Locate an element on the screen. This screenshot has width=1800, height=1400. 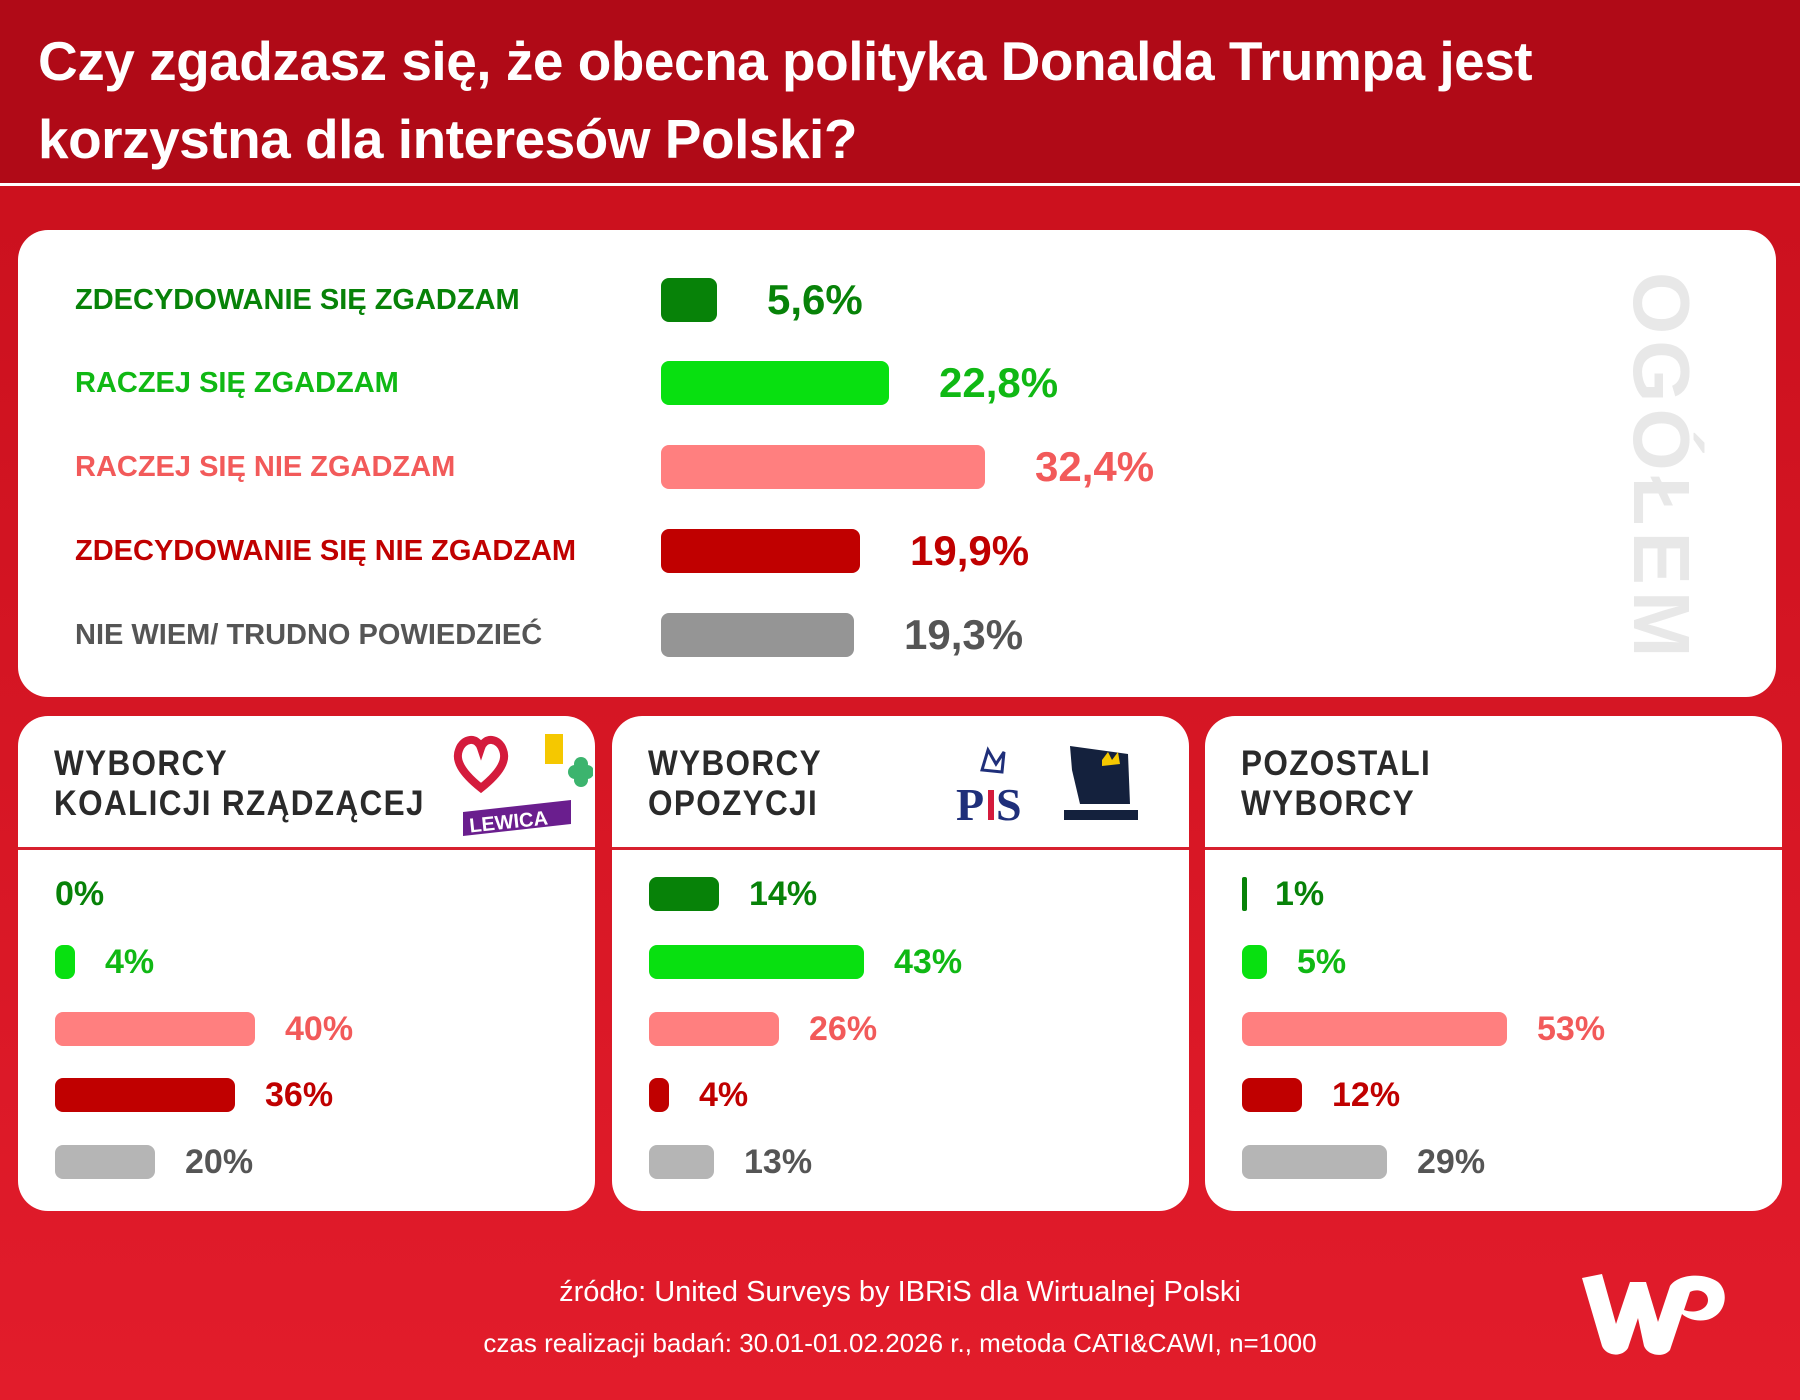
category-label: ZDECYDOWANIE SIĘ NIE ZGADZAM is located at coordinates (326, 551).